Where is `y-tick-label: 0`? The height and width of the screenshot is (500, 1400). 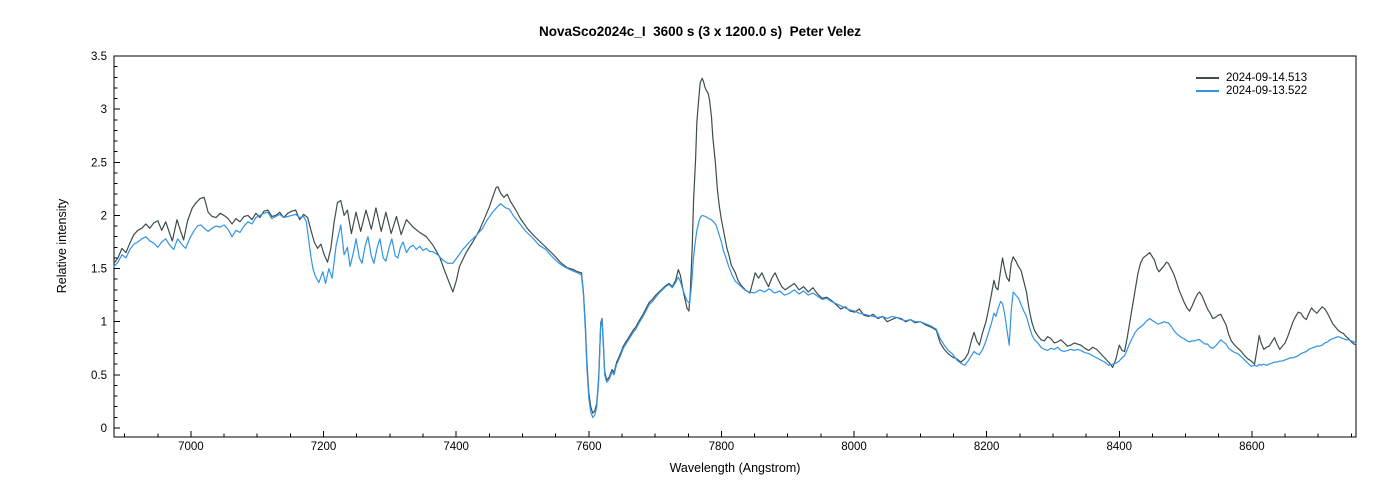
y-tick-label: 0 is located at coordinates (104, 429).